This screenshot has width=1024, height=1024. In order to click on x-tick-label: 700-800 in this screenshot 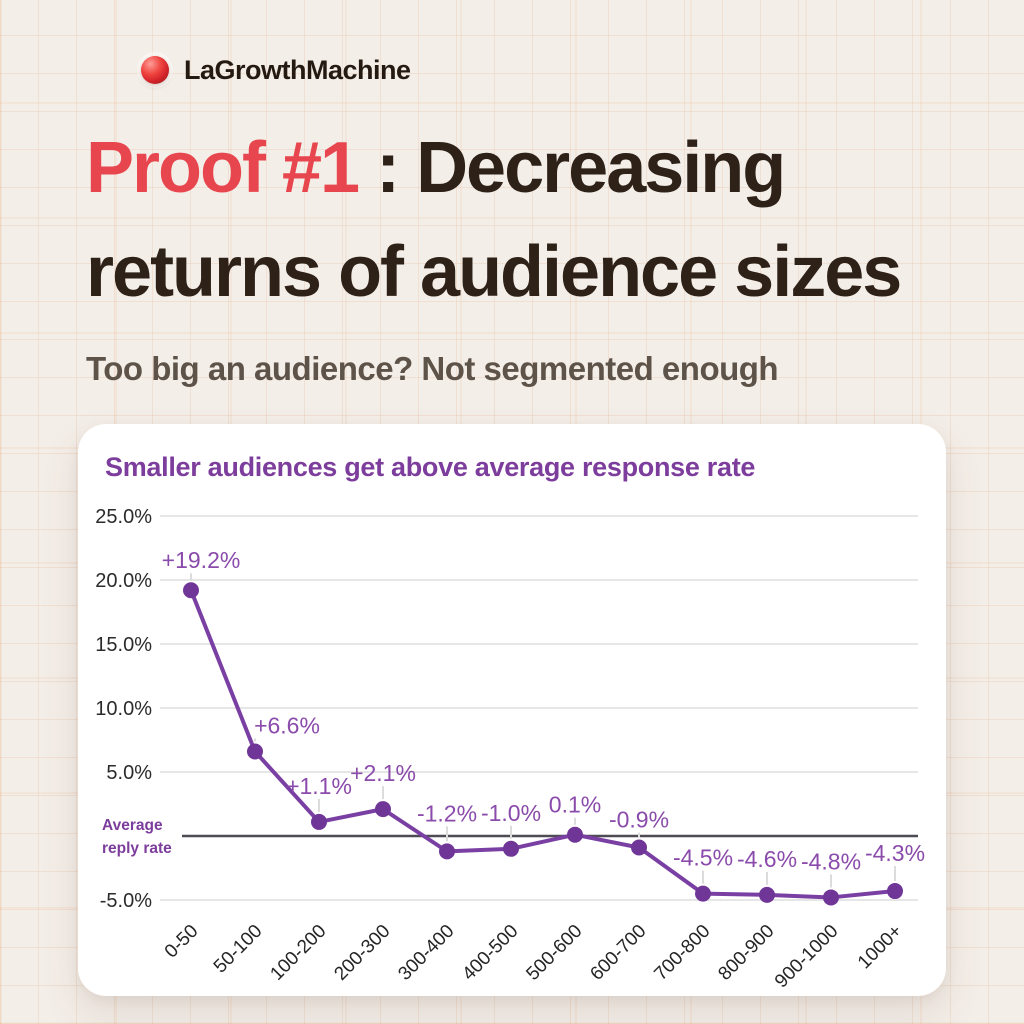, I will do `click(682, 953)`.